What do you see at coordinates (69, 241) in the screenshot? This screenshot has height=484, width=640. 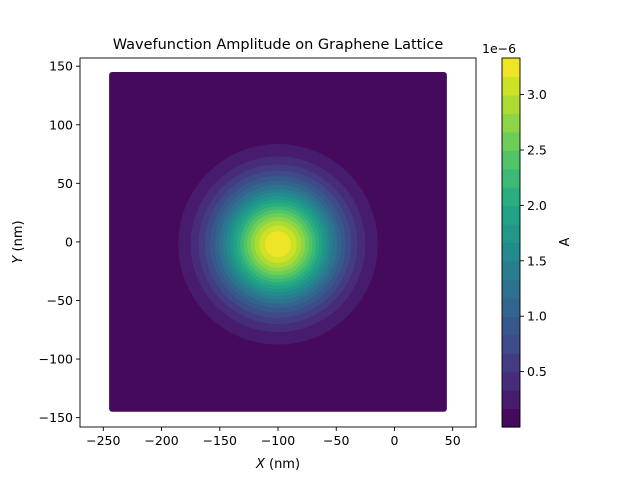 I see `y-tick-label: 0` at bounding box center [69, 241].